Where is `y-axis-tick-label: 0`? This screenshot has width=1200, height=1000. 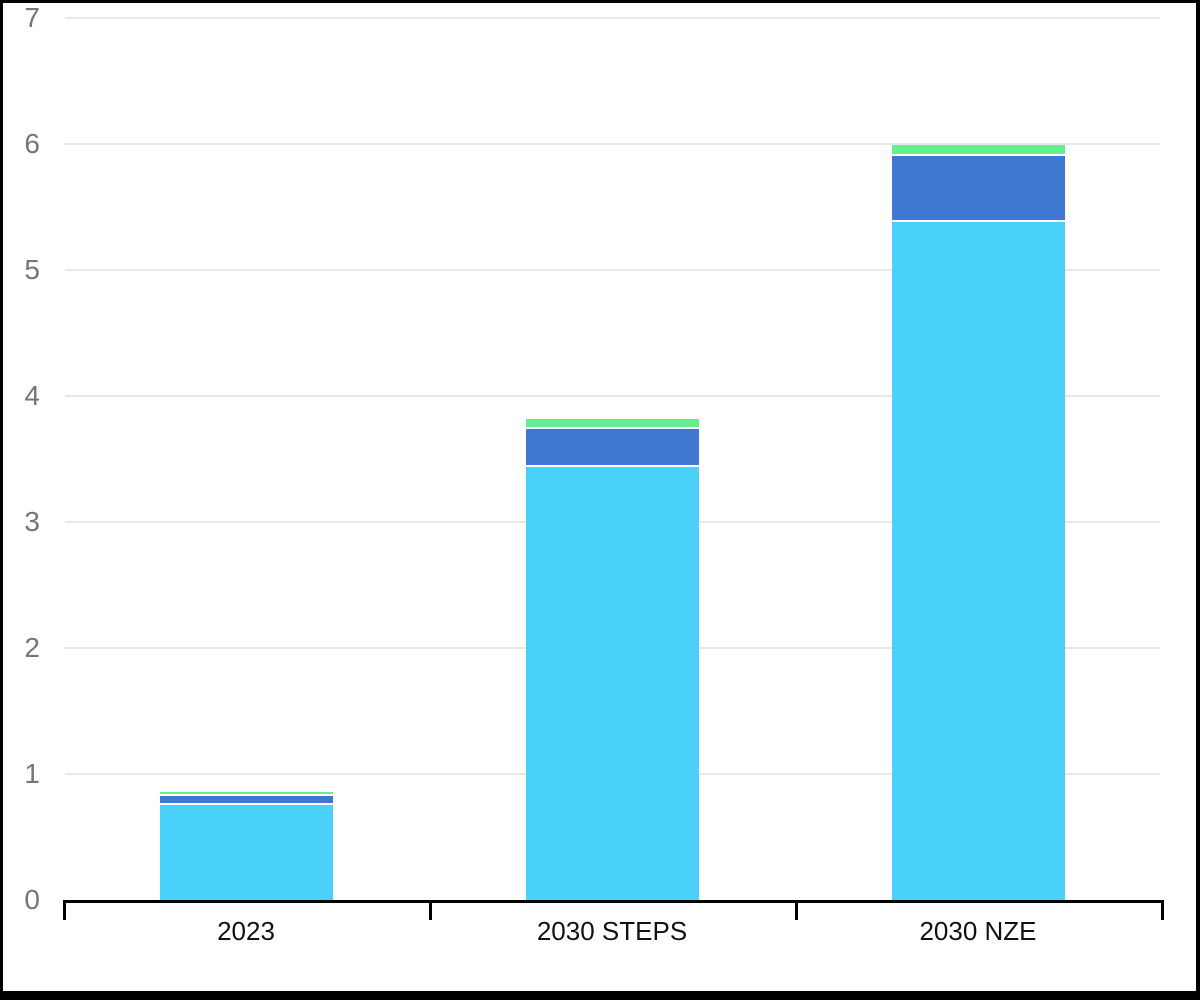 y-axis-tick-label: 0 is located at coordinates (32, 899).